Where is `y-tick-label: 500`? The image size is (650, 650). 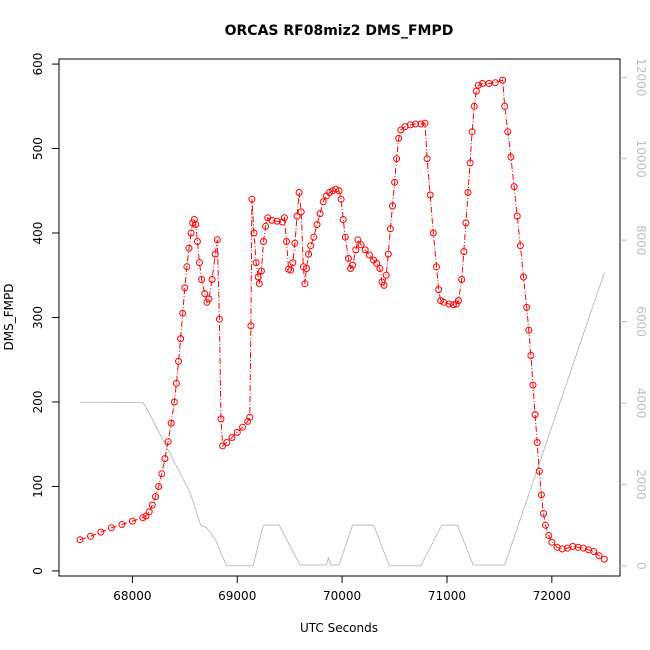 y-tick-label: 500 is located at coordinates (38, 148).